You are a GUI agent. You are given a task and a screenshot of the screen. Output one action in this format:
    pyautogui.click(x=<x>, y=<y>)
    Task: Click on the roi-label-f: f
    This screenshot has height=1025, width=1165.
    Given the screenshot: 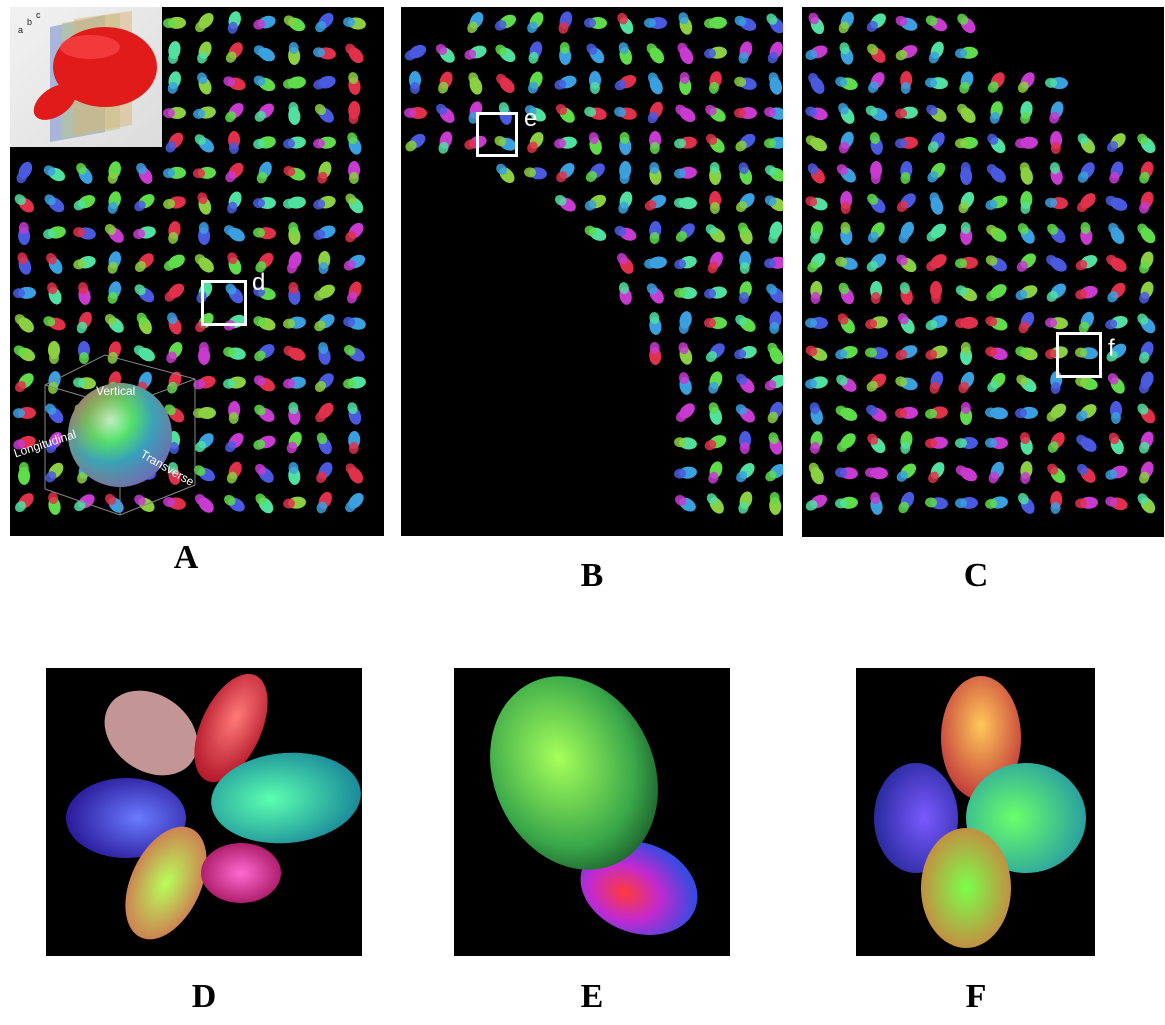 What is the action you would take?
    pyautogui.click(x=1111, y=348)
    